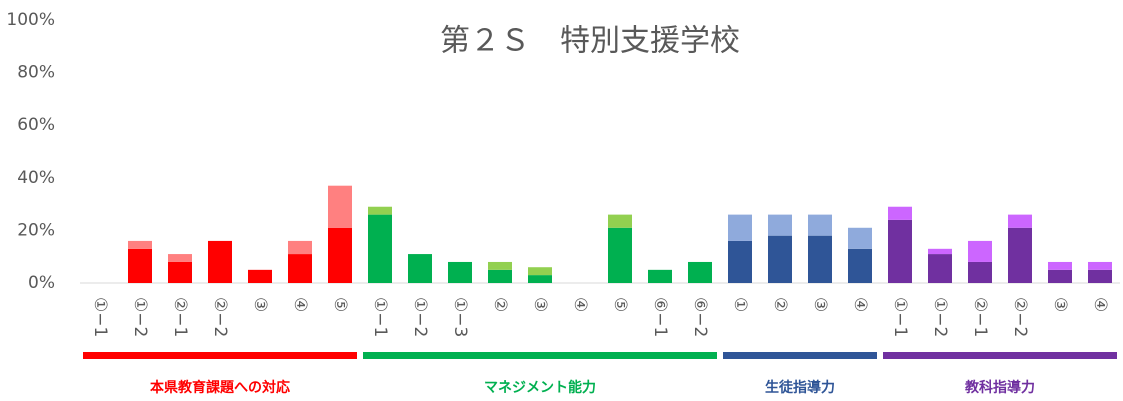 Image resolution: width=1123 pixels, height=401 pixels. What do you see at coordinates (590, 41) in the screenshot?
I see `chart-title: 第２Ｓ 特別支援学校` at bounding box center [590, 41].